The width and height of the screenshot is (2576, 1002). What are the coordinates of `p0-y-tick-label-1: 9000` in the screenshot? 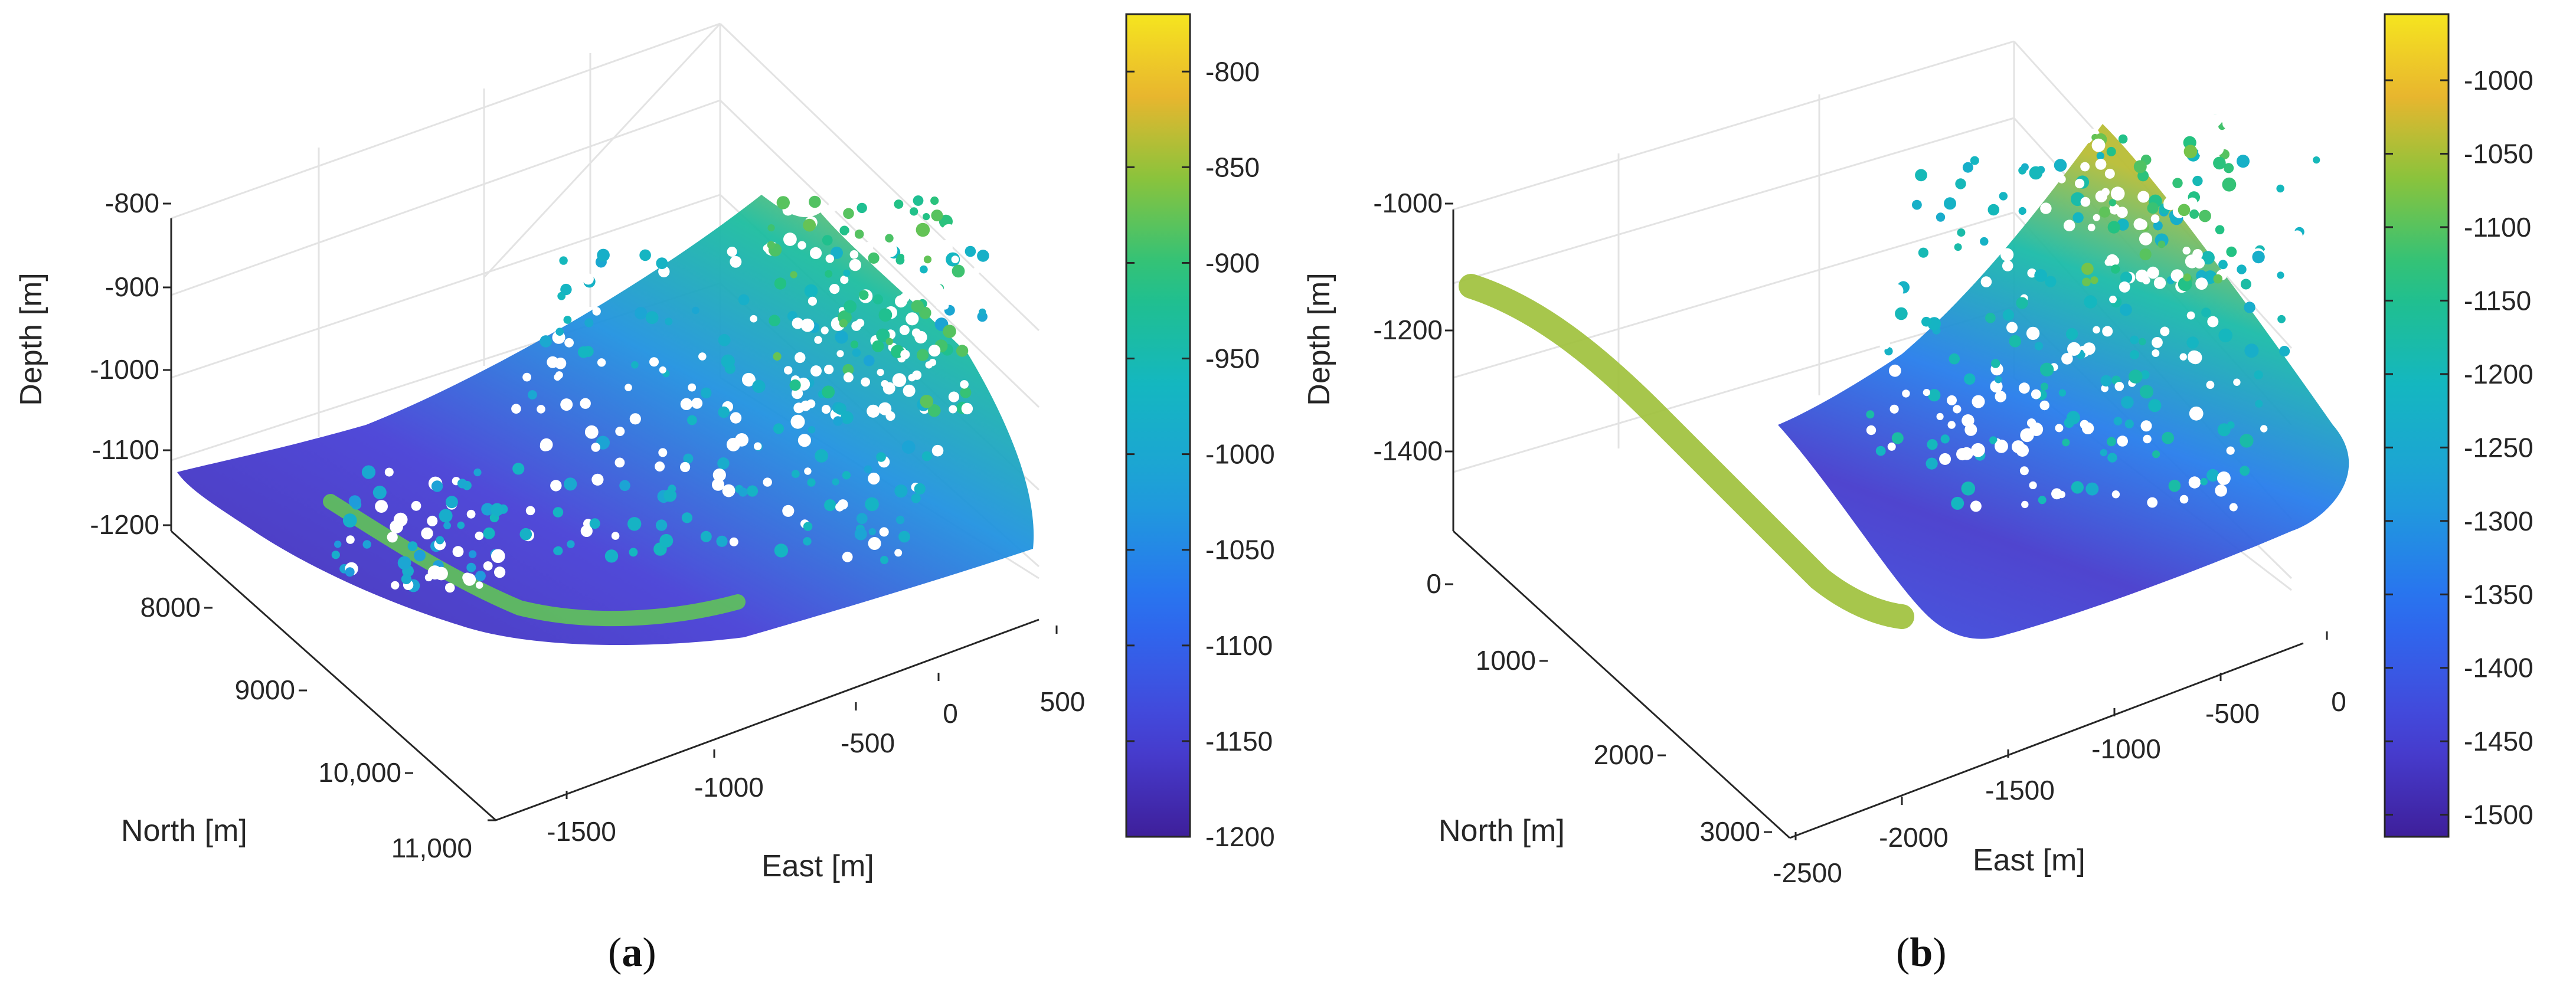 It's located at (265, 689).